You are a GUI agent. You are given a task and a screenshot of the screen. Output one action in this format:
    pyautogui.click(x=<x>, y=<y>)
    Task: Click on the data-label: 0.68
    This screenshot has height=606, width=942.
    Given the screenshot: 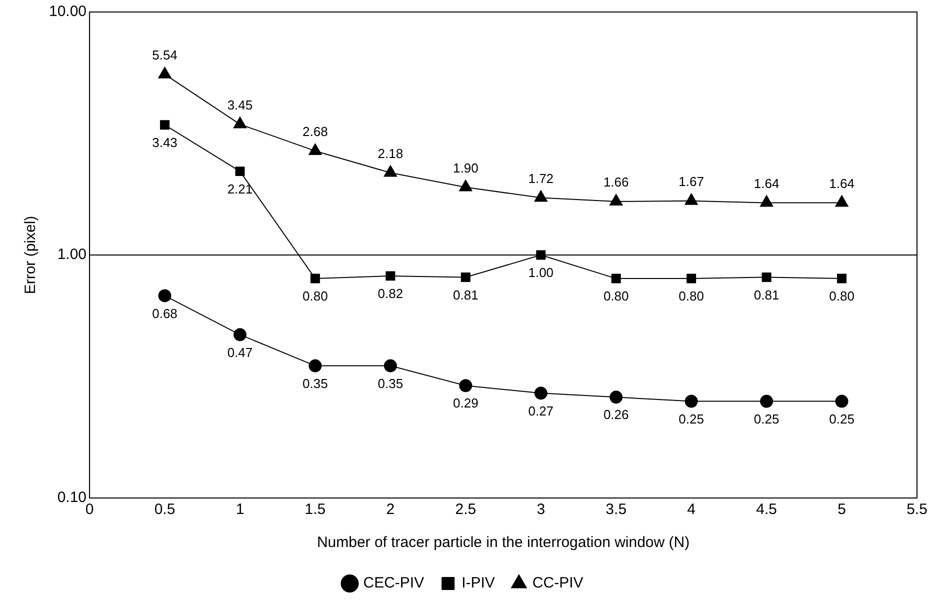 What is the action you would take?
    pyautogui.click(x=165, y=313)
    